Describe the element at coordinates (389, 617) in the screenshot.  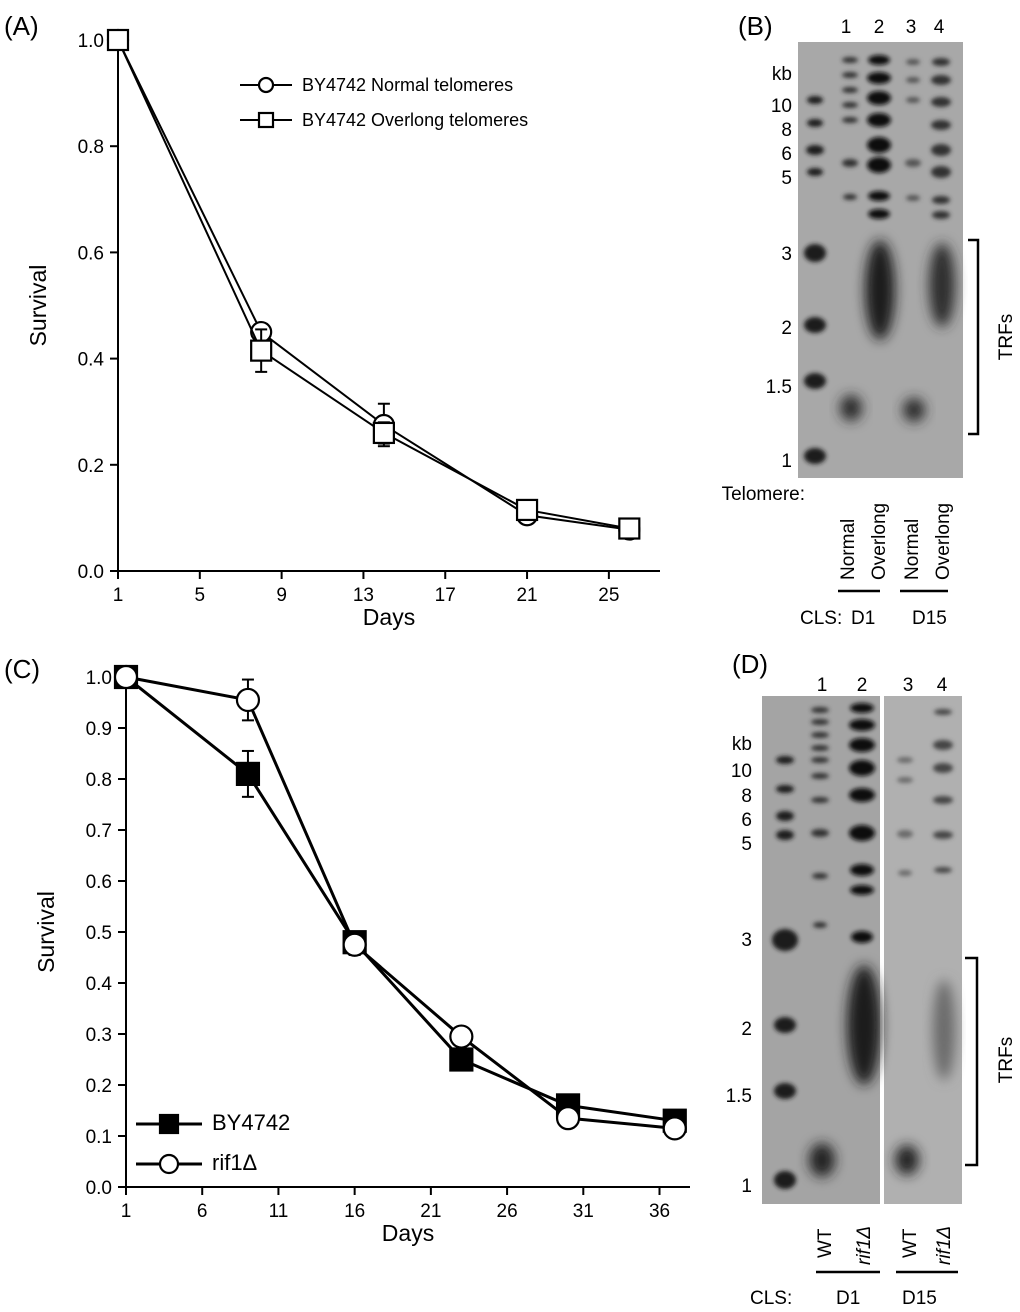
I see `chart-a-xlabel: Days` at that location.